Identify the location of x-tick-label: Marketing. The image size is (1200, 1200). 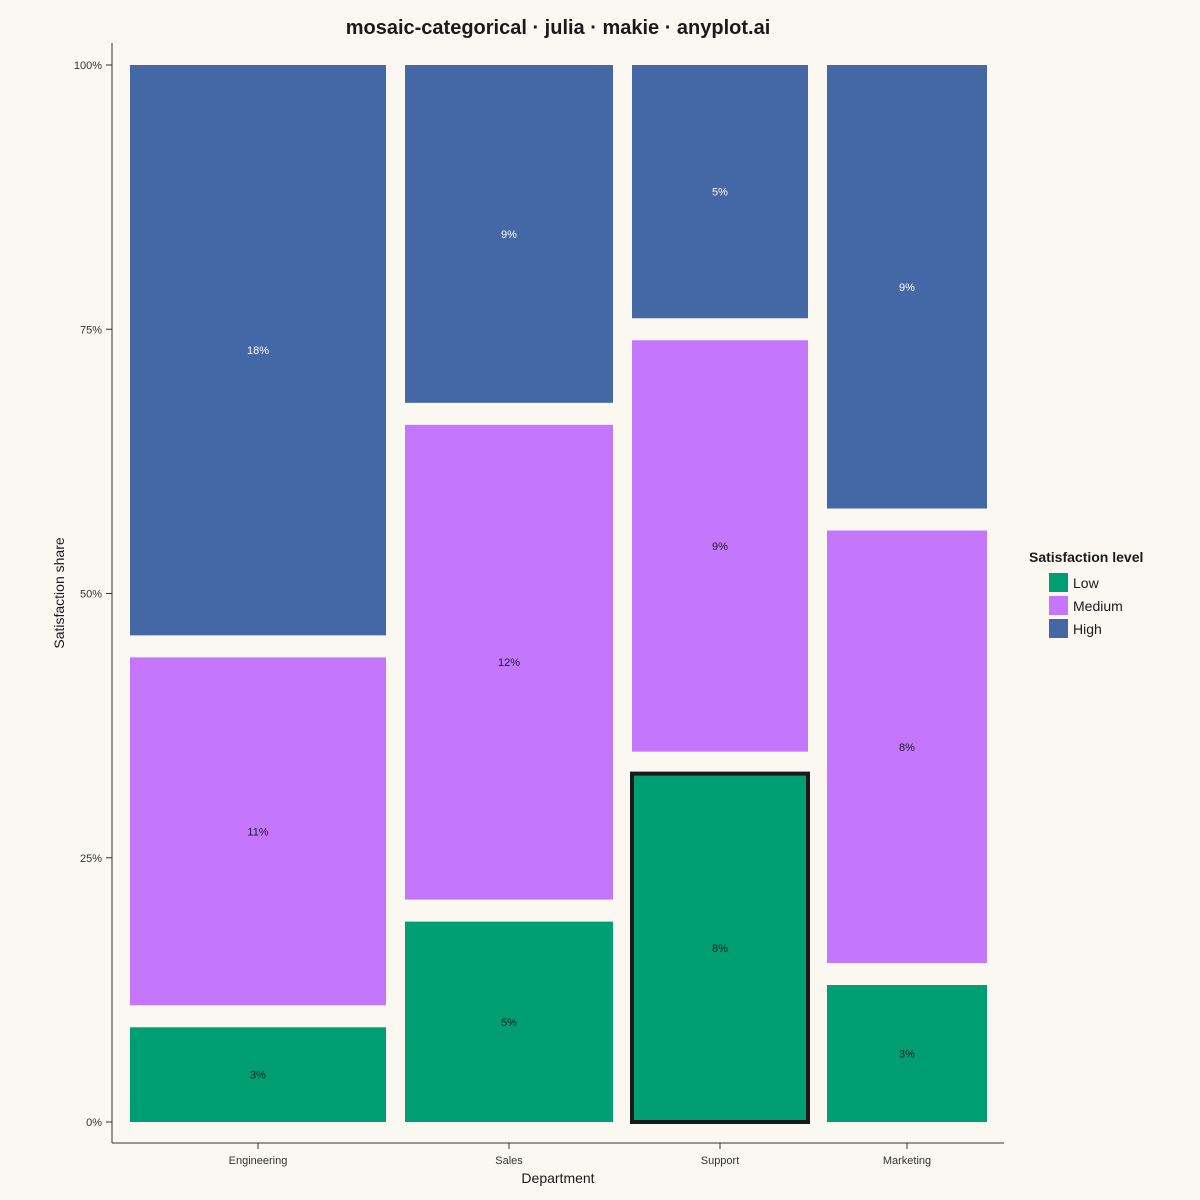
(907, 1161).